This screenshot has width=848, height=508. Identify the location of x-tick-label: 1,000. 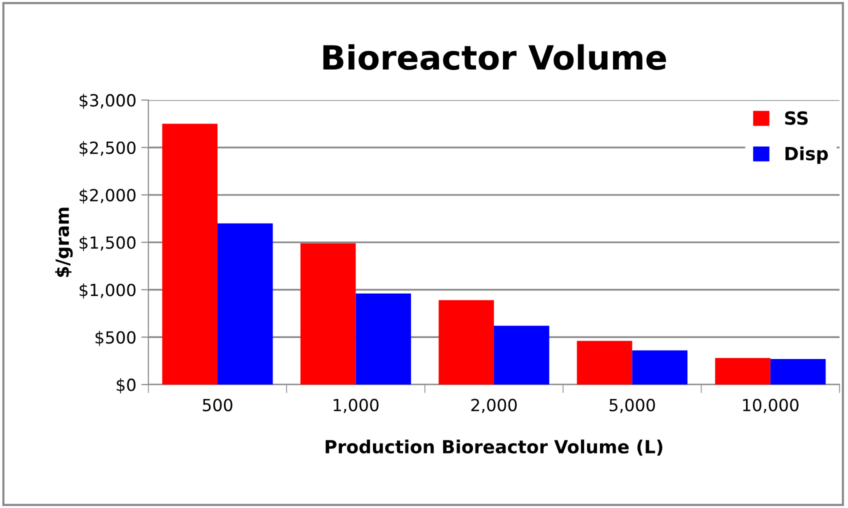
(356, 406).